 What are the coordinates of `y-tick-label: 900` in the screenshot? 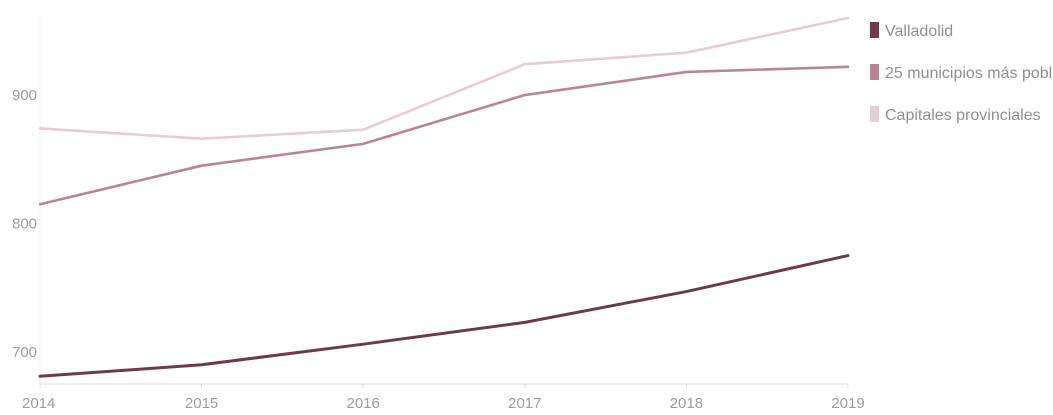 It's located at (24, 95).